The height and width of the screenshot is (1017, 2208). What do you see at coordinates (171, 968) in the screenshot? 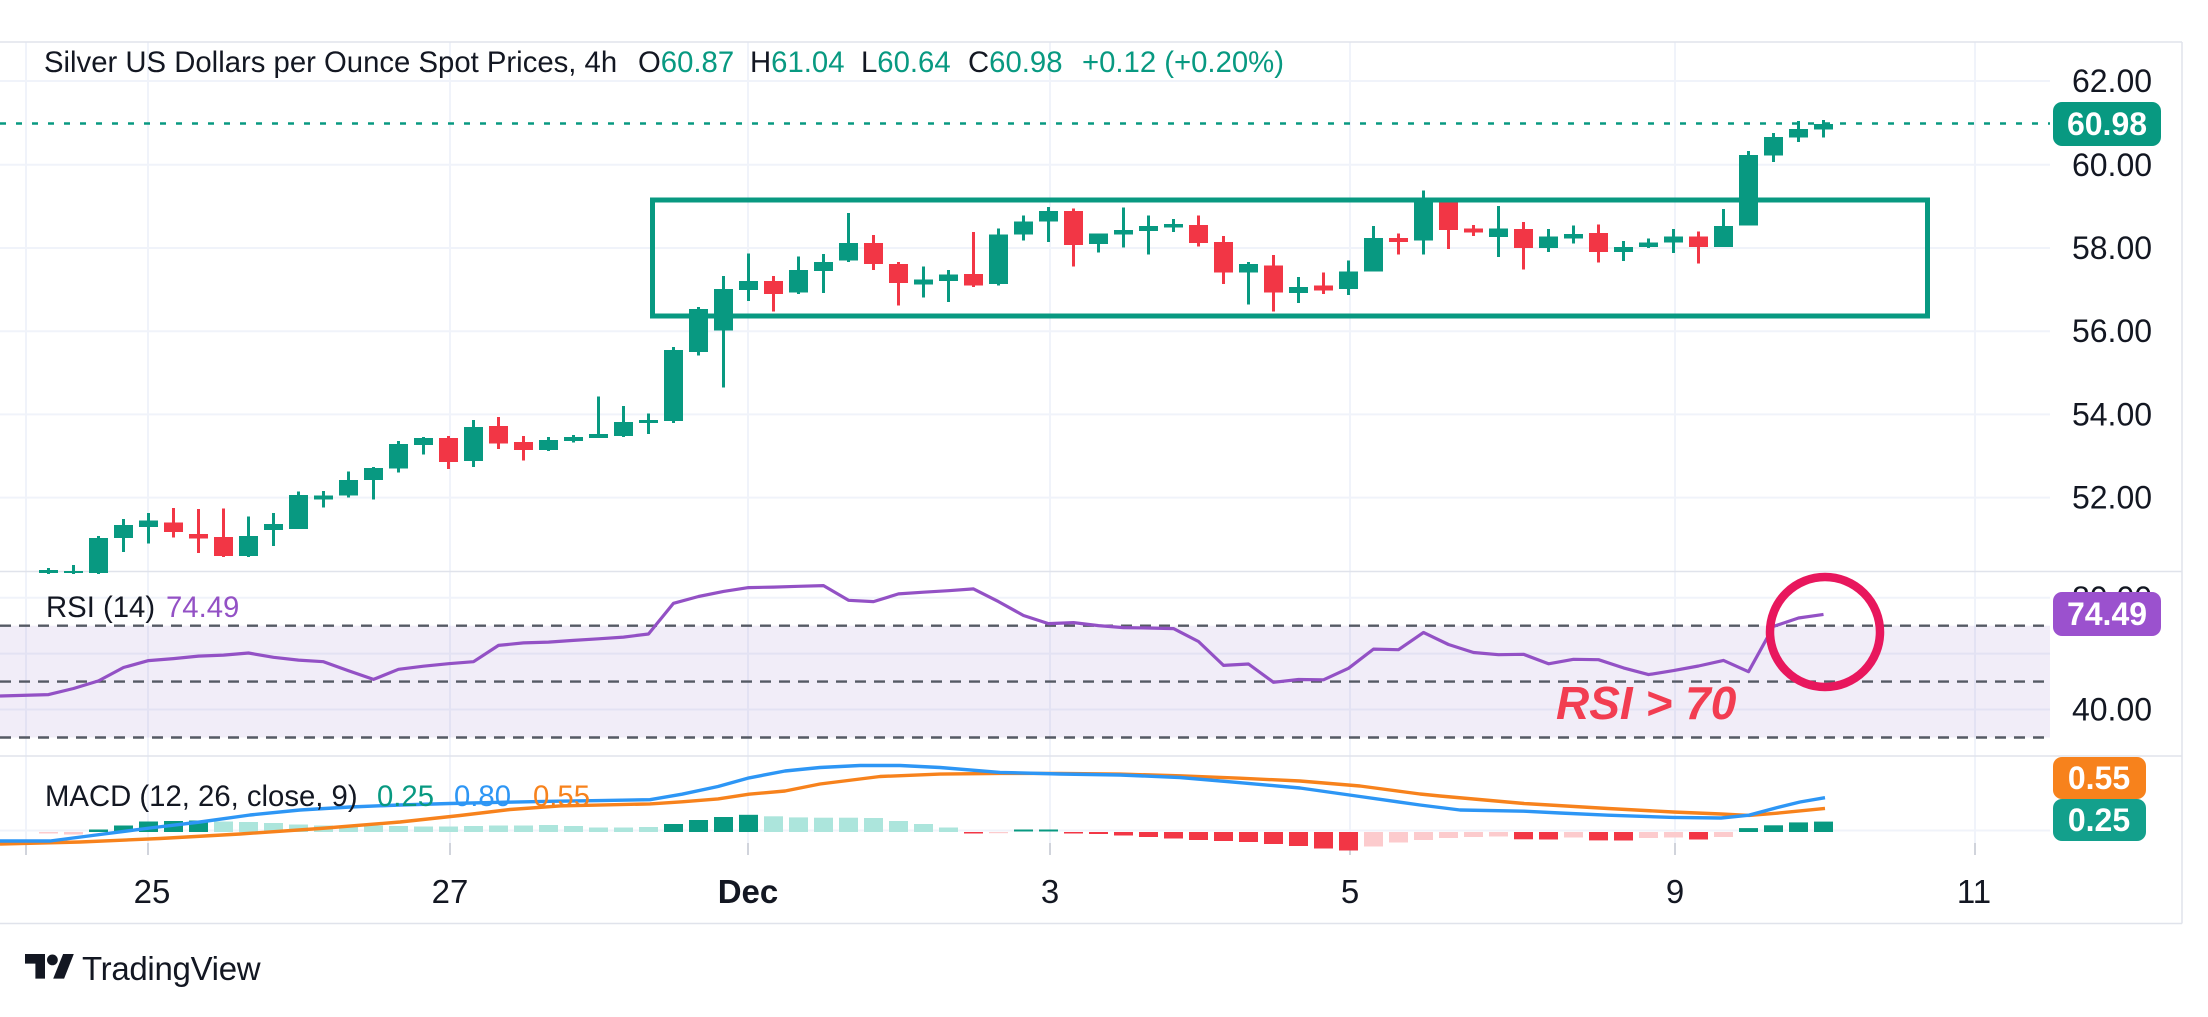
I see `svg-text: TradingView` at bounding box center [171, 968].